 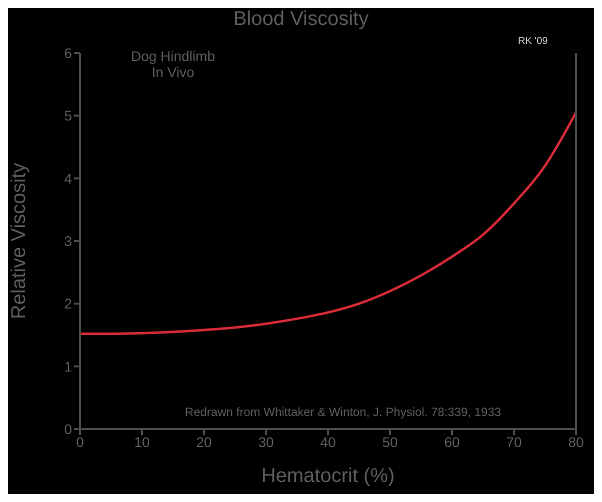 What do you see at coordinates (68, 240) in the screenshot?
I see `y-tick-label: 3` at bounding box center [68, 240].